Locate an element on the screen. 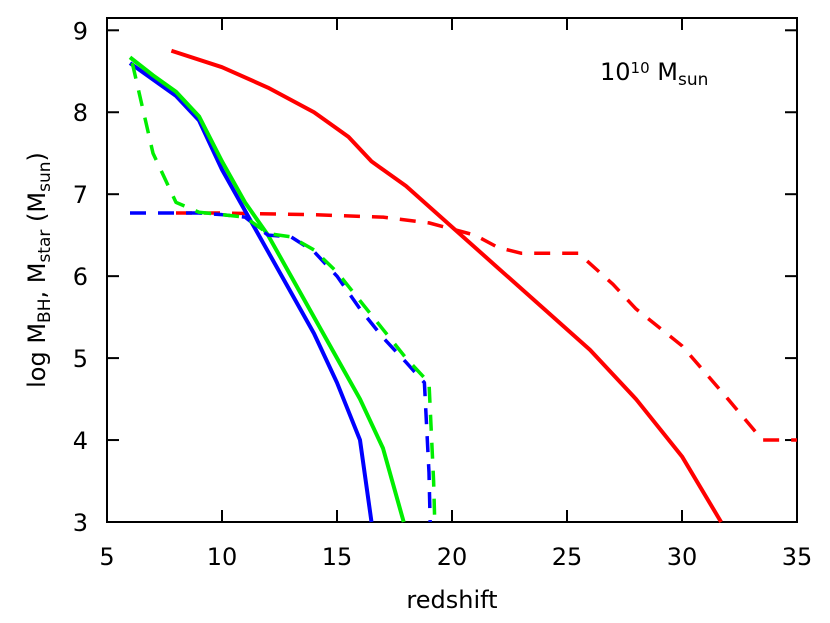 This screenshot has width=830, height=623. x-tick-label: 10 is located at coordinates (222, 557).